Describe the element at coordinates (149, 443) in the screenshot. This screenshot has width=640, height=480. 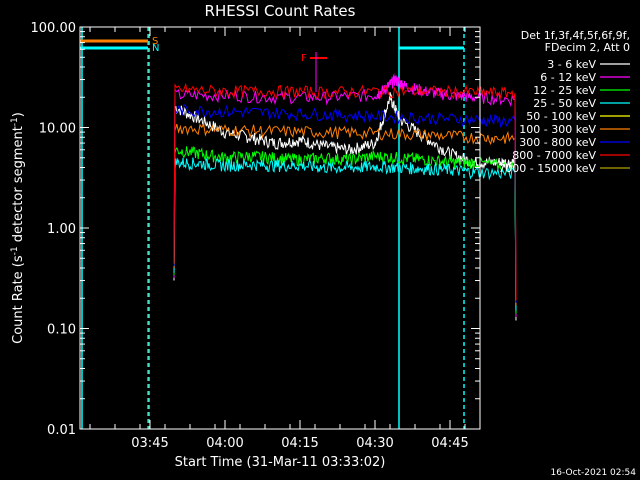
I see `x-tick-label: 03:45` at that location.